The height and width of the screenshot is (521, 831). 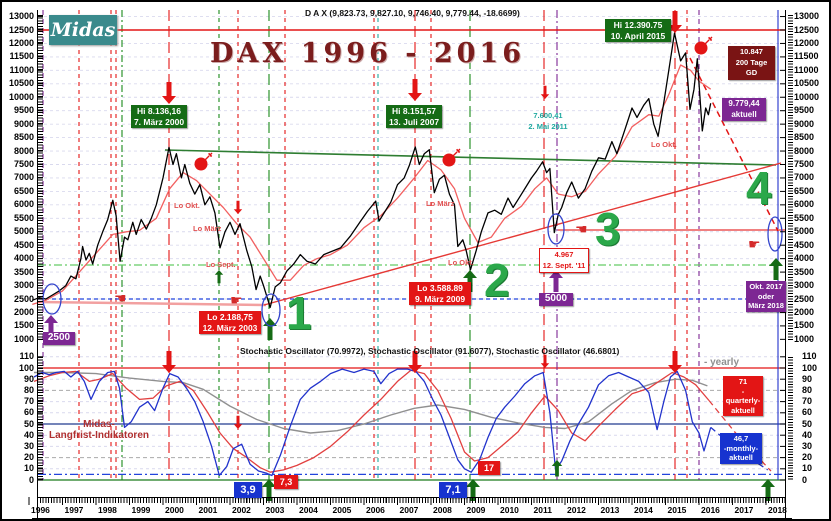 I want to click on year-label-2012: 2012, so click(x=576, y=510).